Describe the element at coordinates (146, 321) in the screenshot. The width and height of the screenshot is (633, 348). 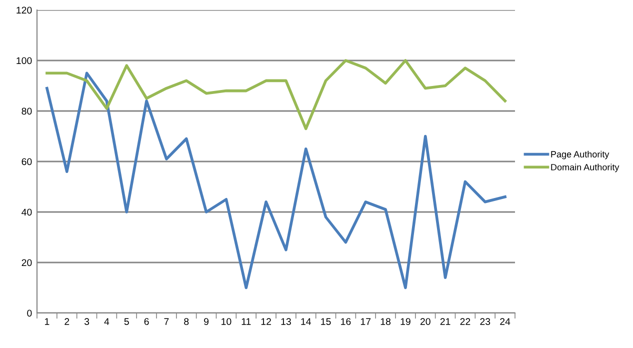
I see `x-tick-label: 6` at that location.